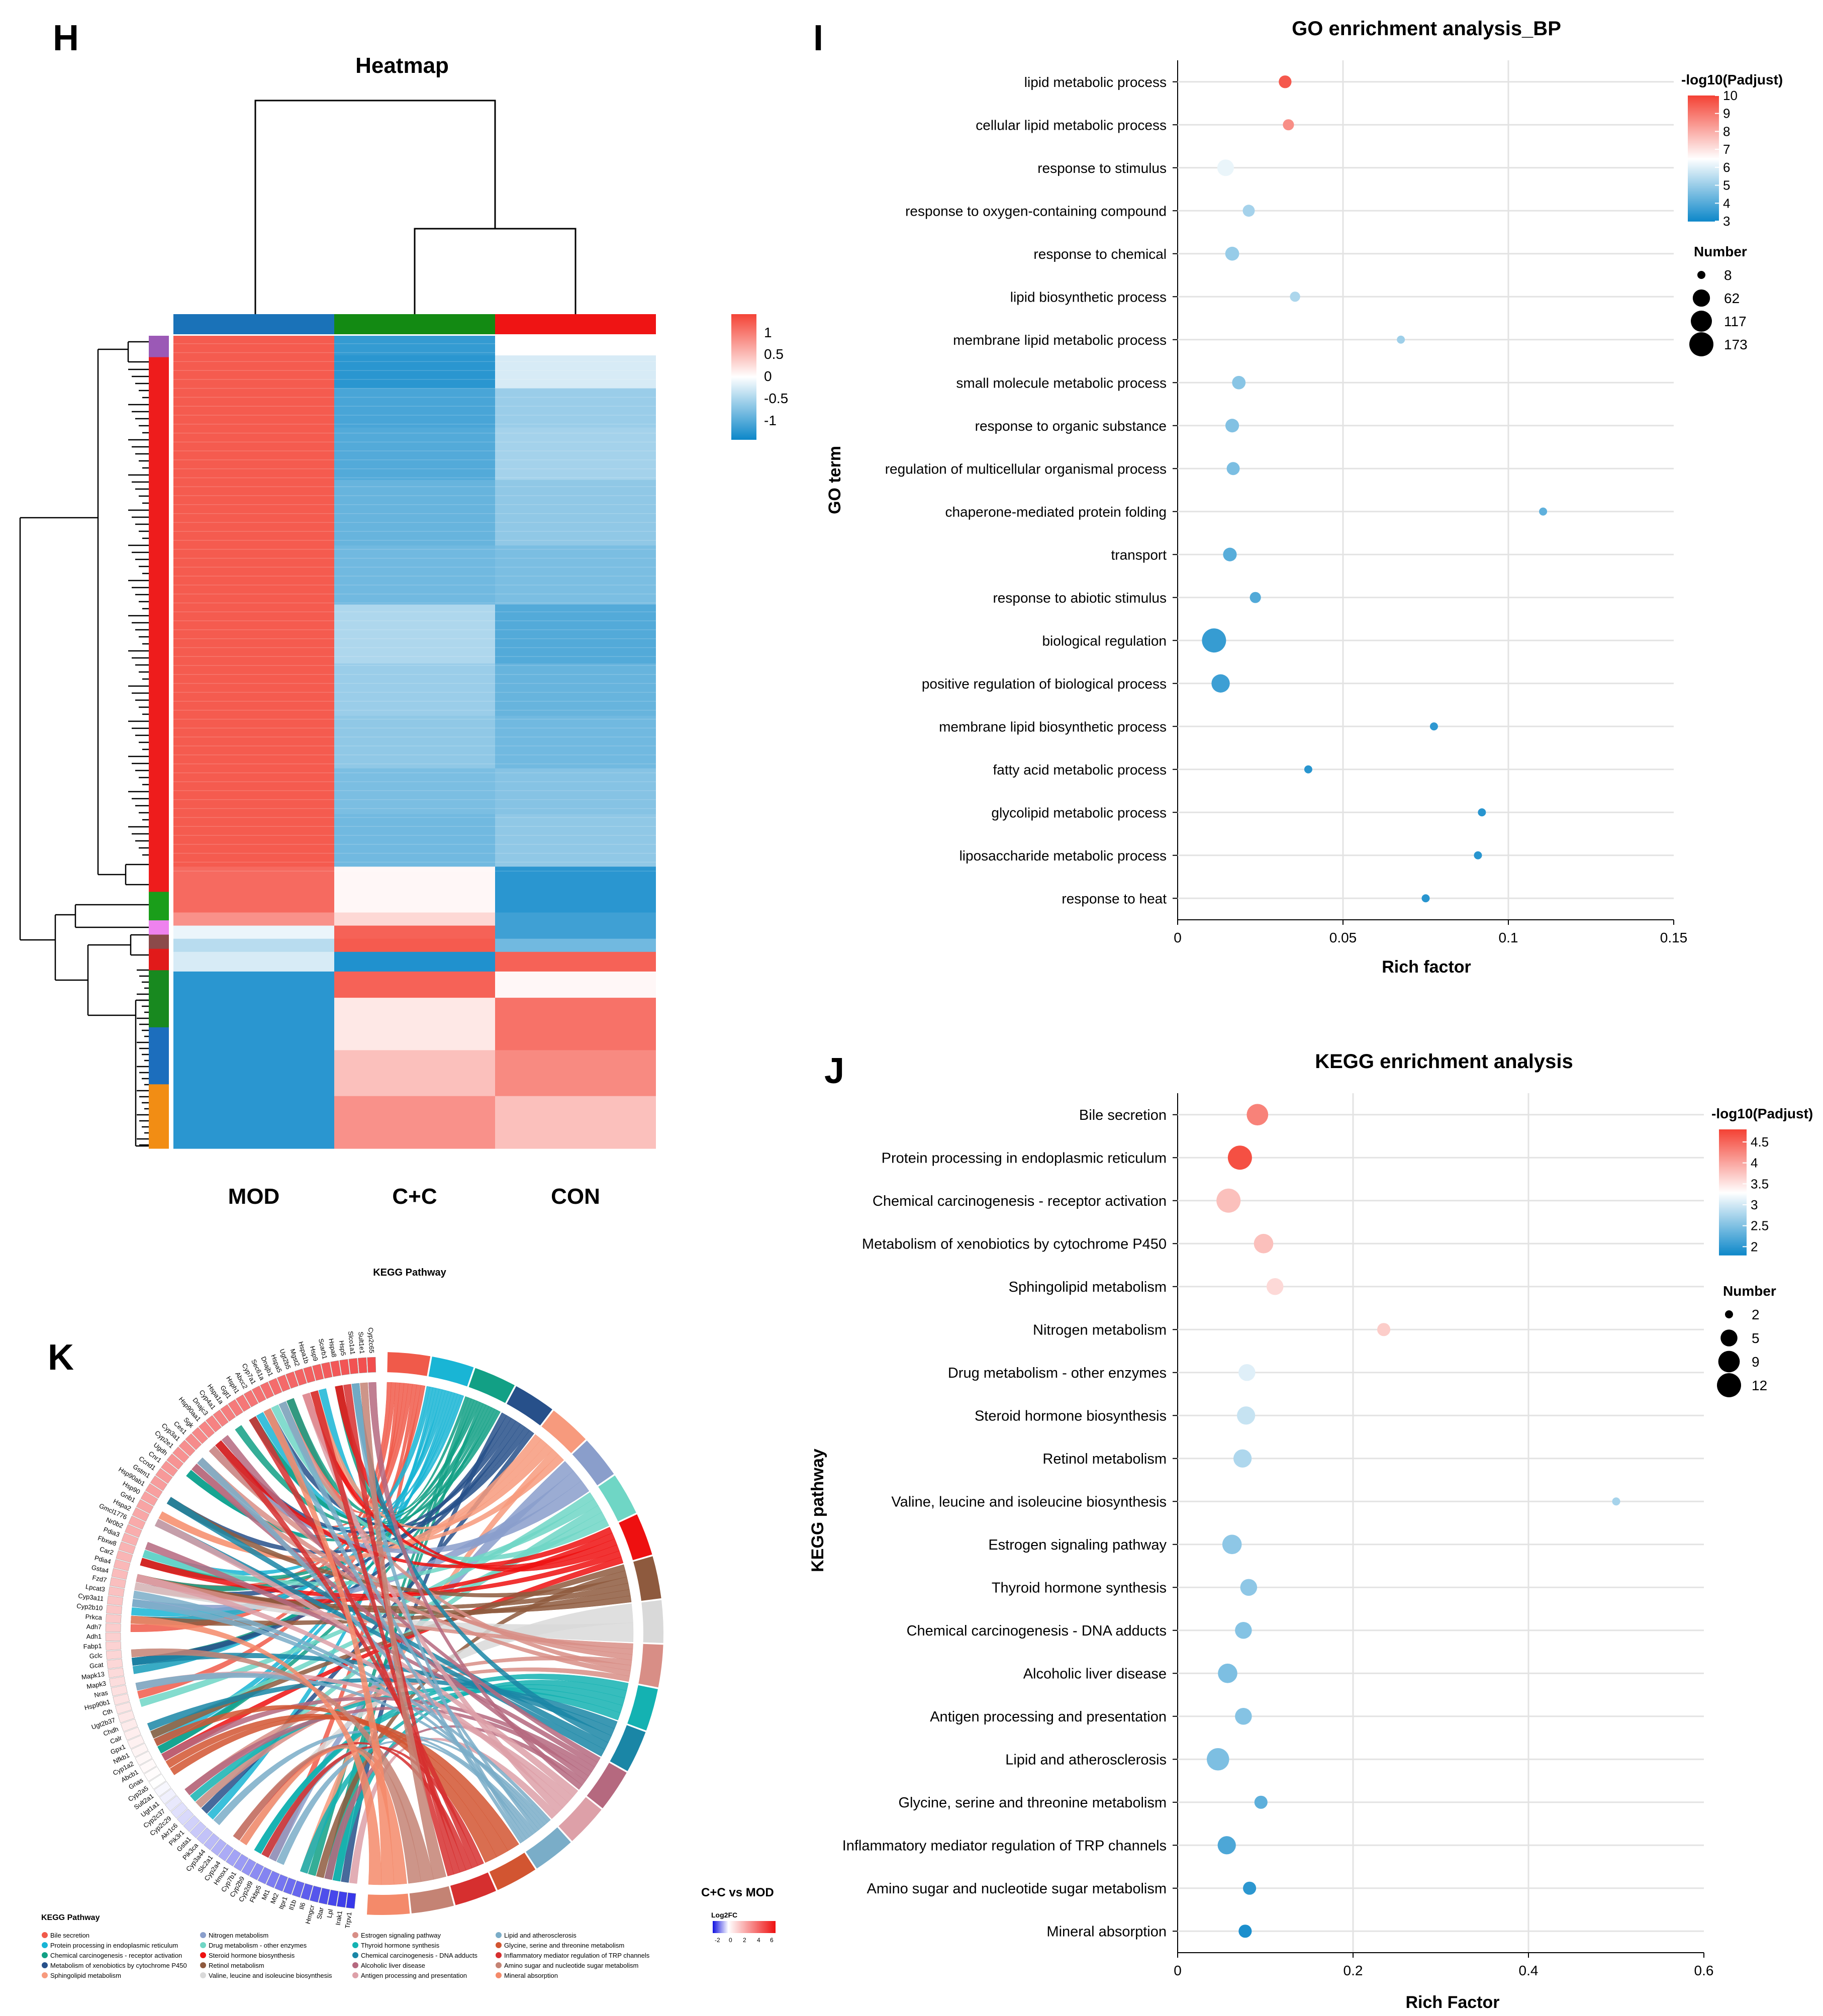 The height and width of the screenshot is (2016, 1823). What do you see at coordinates (401, 1935) in the screenshot?
I see `chord-legend-label: Estrogen signaling pathway` at bounding box center [401, 1935].